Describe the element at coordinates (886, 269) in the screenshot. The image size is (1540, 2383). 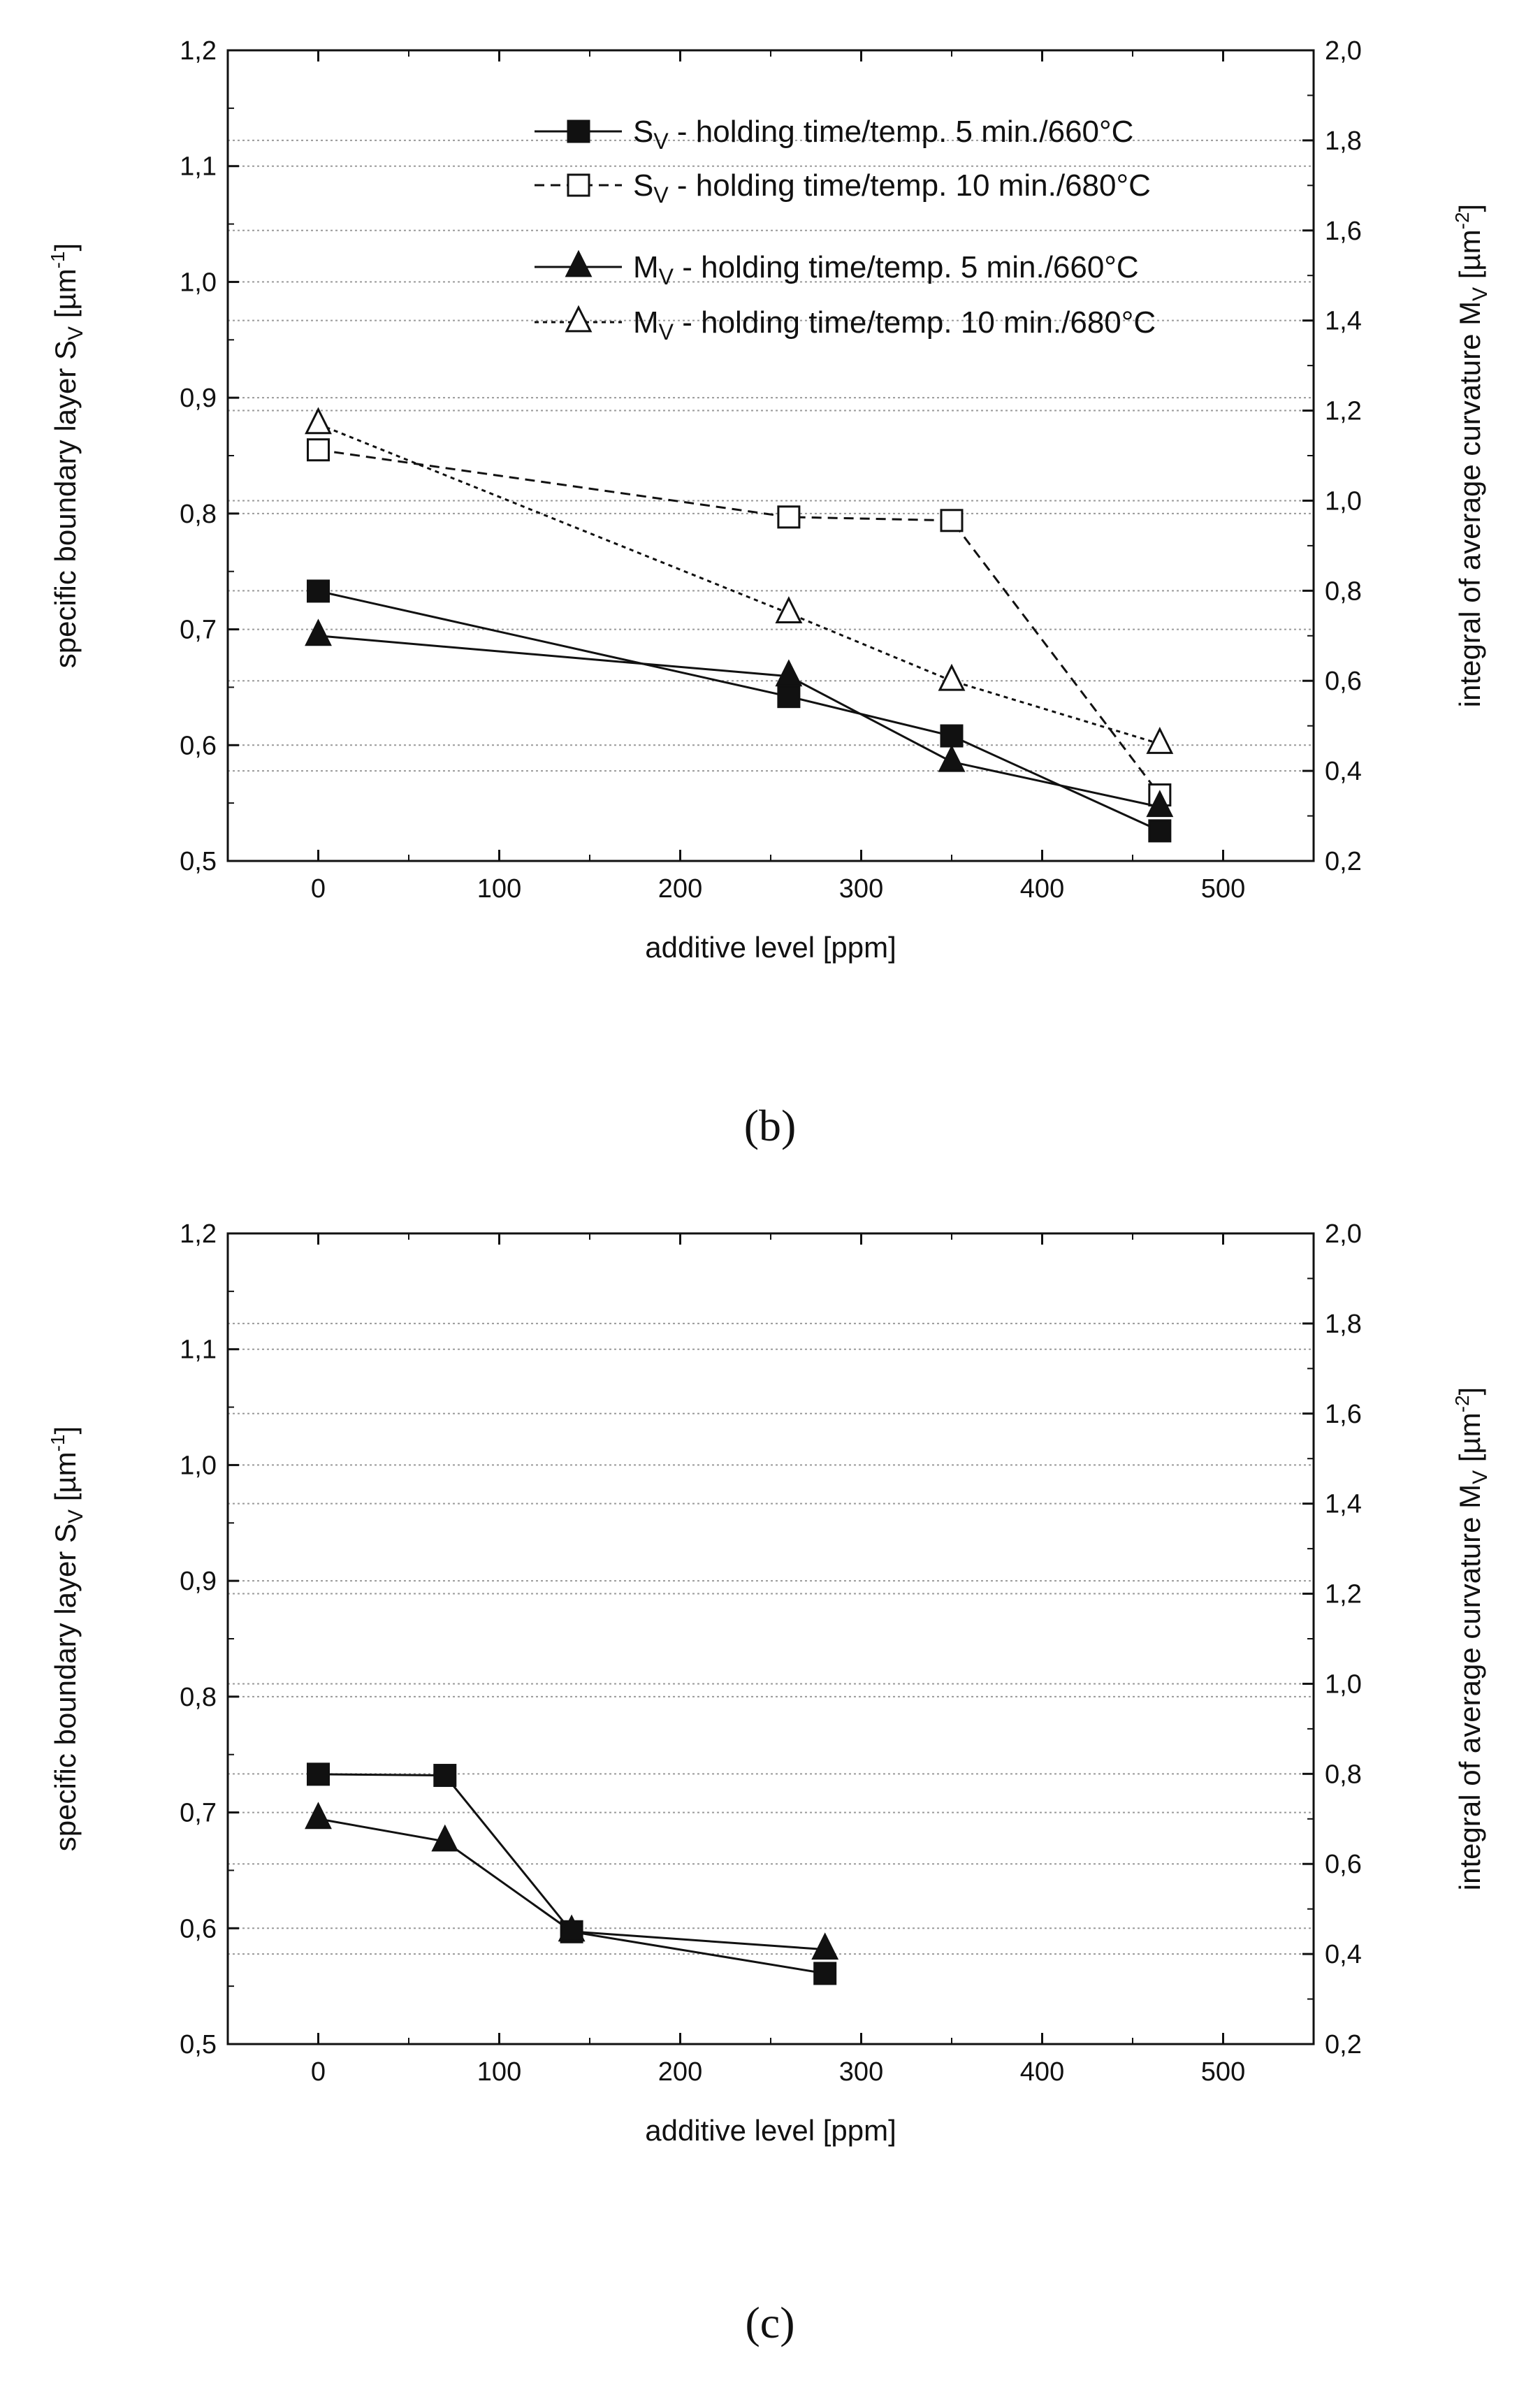
I see `legend-label: MV - holding time/temp. 5 min./660°C` at that location.